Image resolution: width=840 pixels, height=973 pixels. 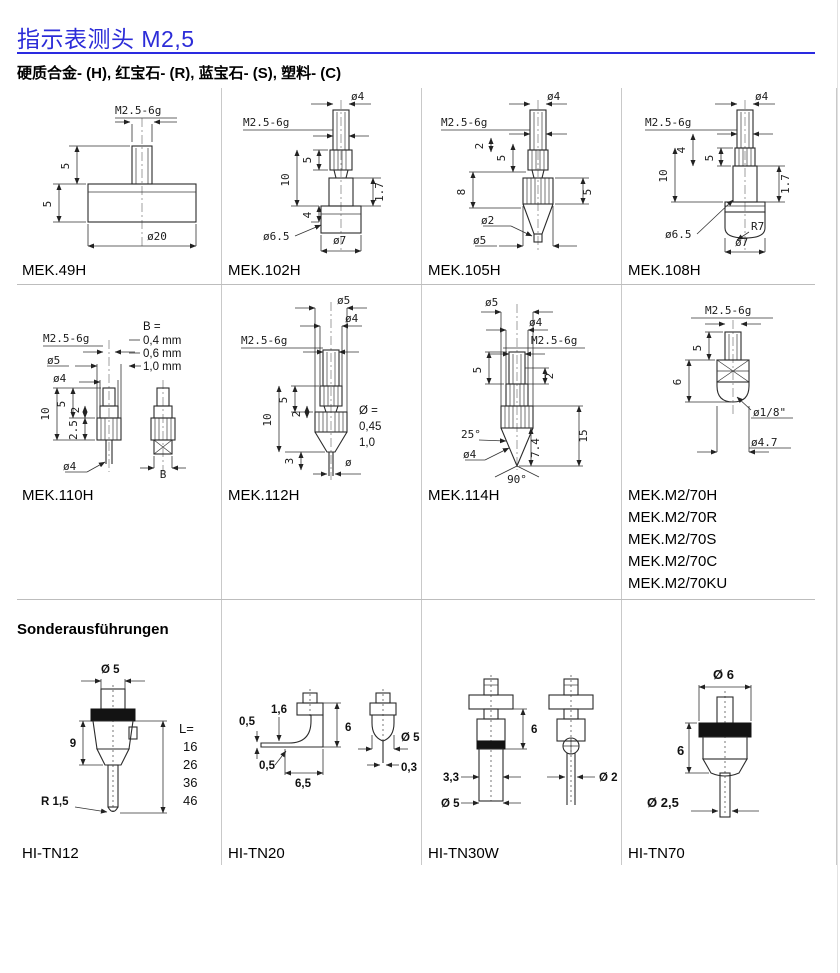 I want to click on dim-label: ø1/8", so click(x=769, y=412).